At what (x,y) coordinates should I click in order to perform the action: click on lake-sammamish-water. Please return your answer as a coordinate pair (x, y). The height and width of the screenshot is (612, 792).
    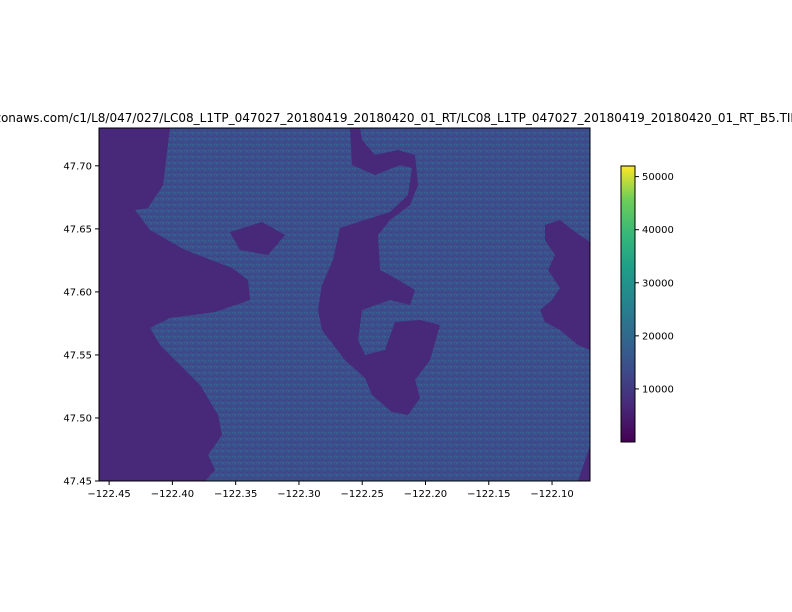
    Looking at the image, I should click on (565, 285).